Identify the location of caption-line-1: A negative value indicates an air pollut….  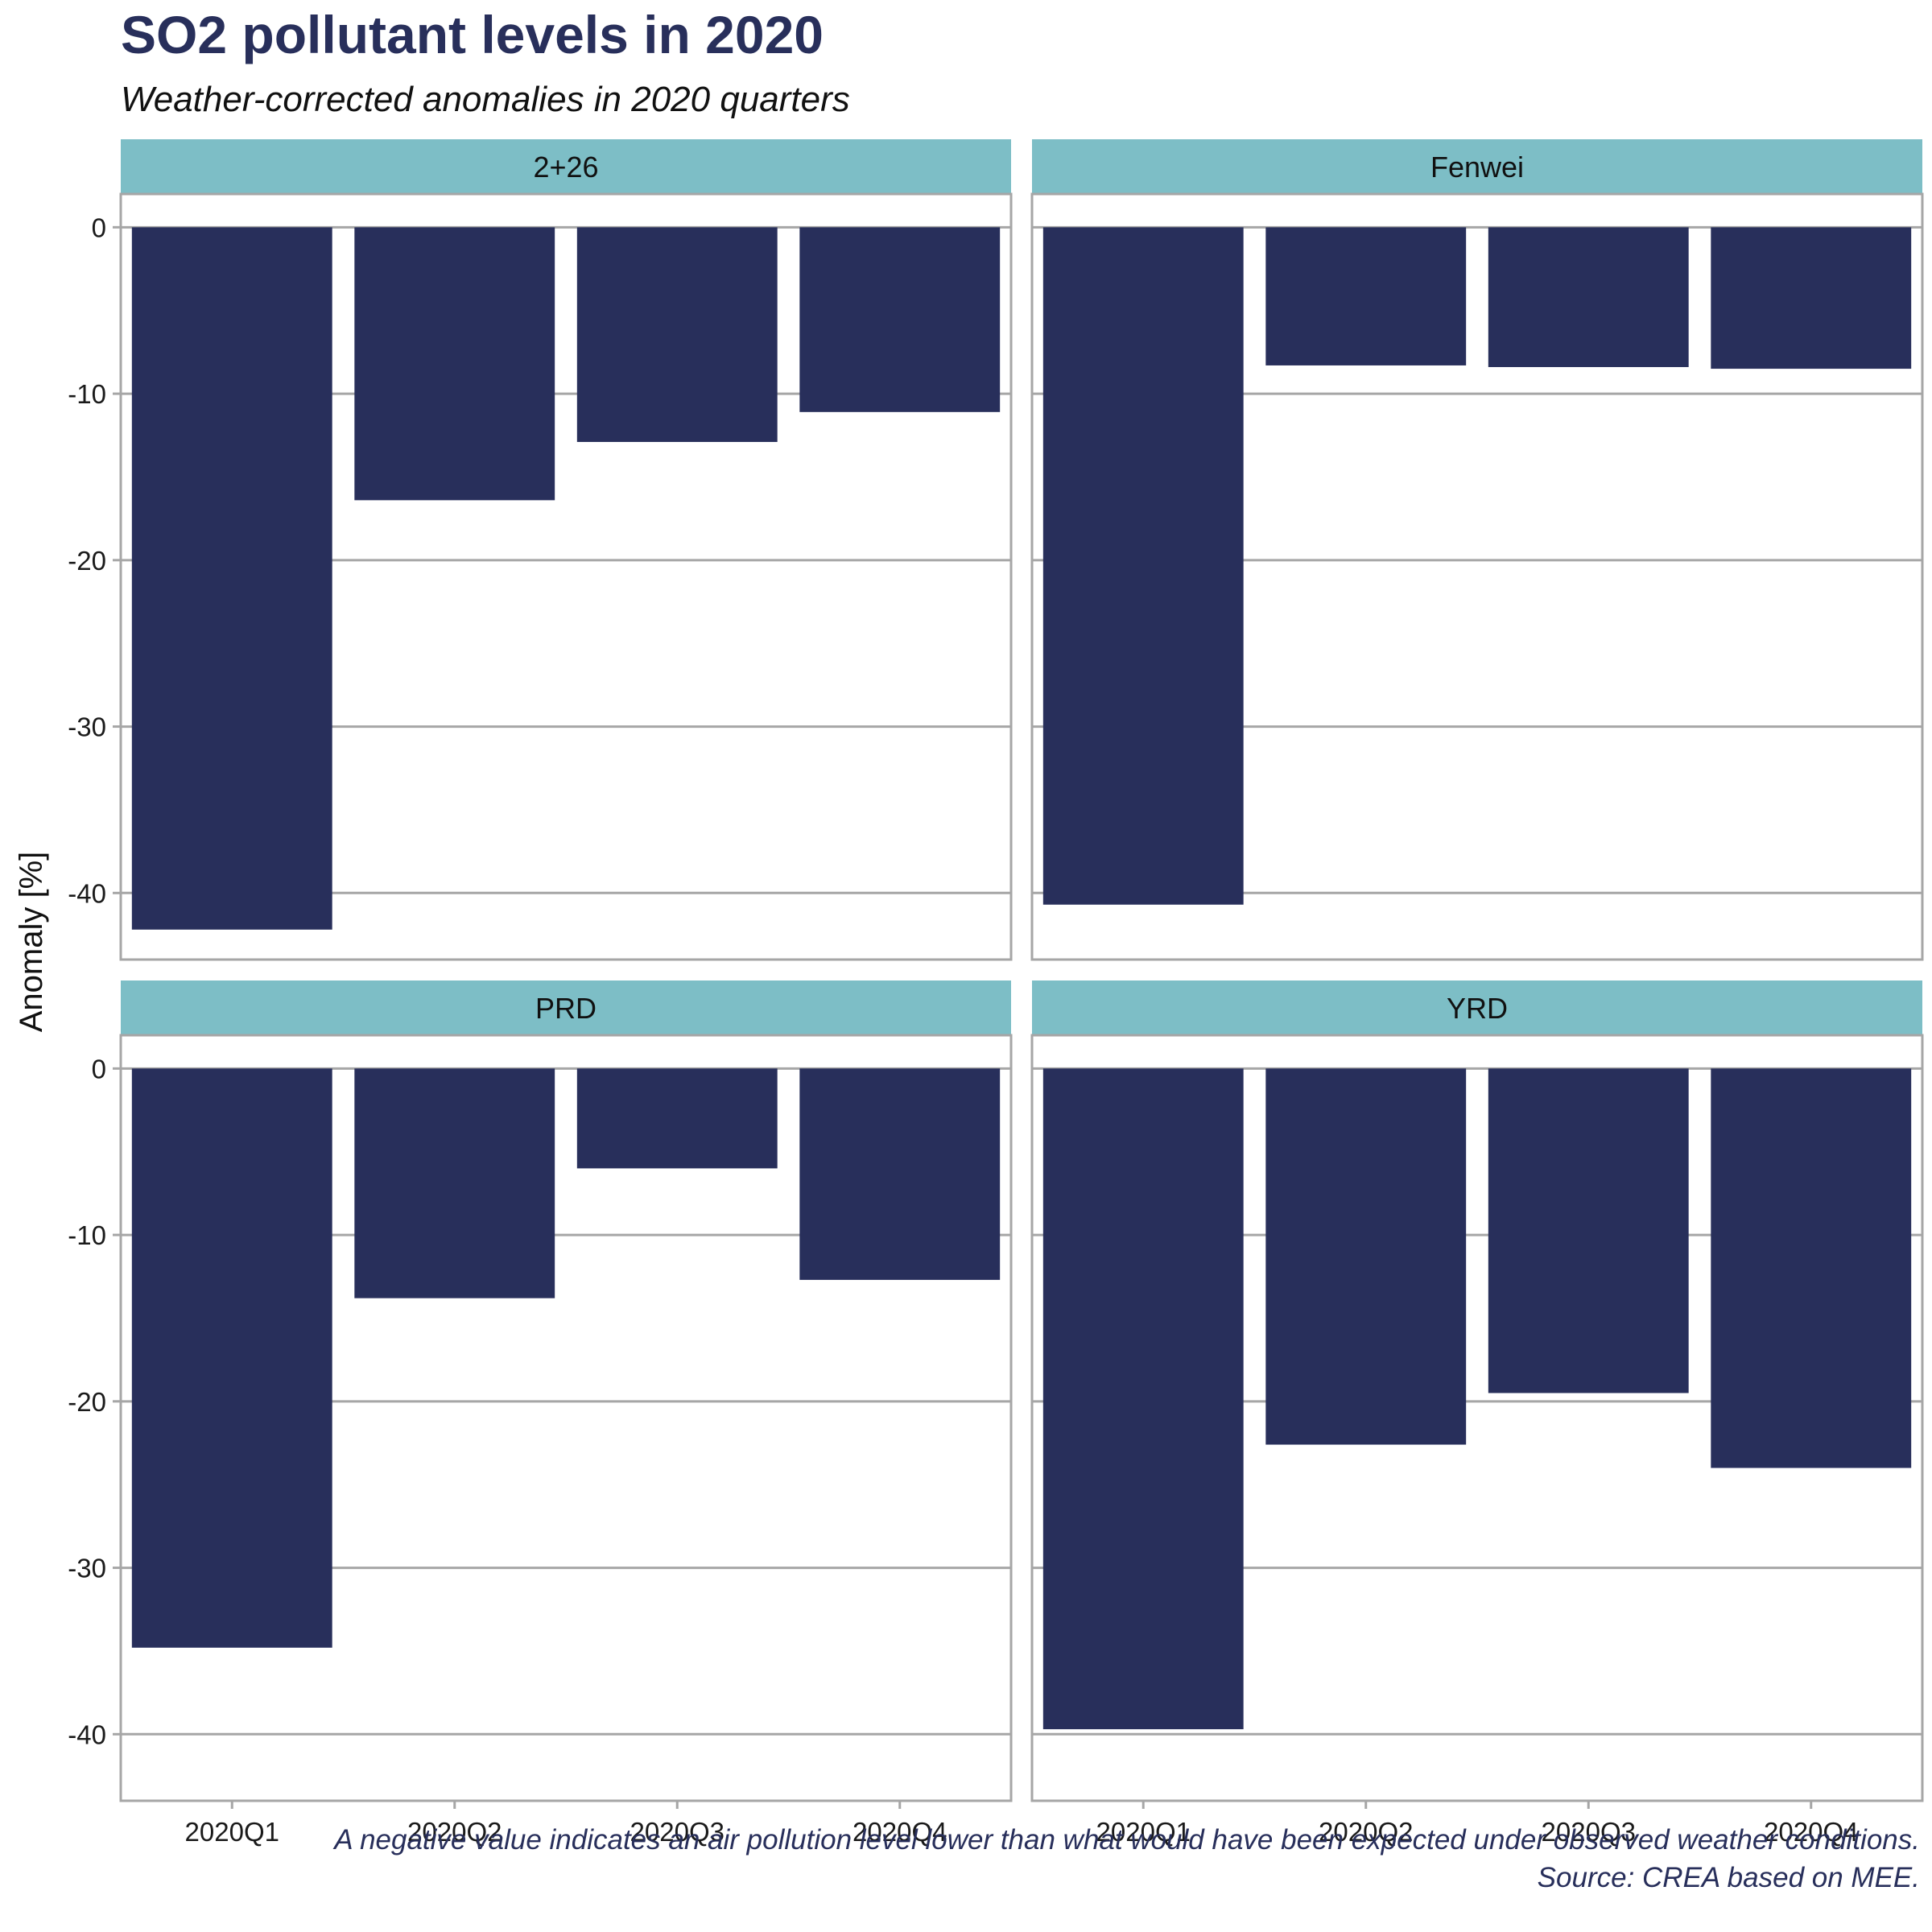
(1126, 1840).